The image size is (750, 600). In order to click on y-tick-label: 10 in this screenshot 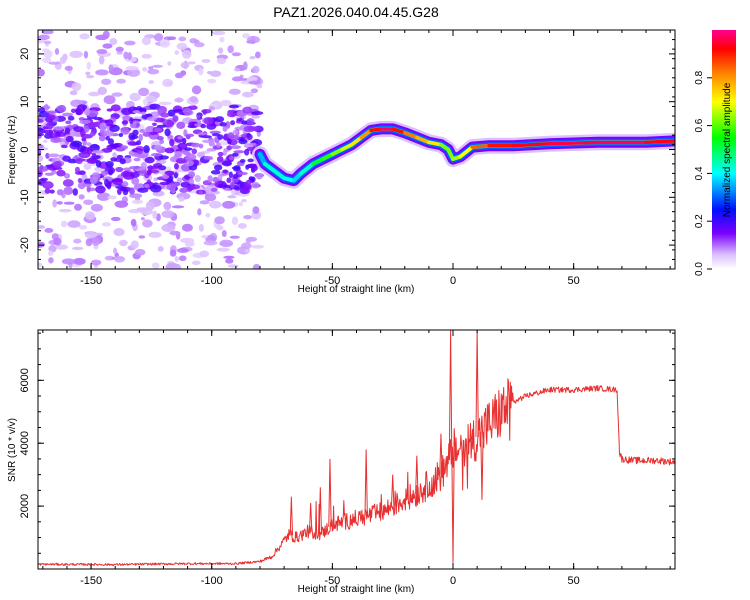, I will do `click(25, 102)`.